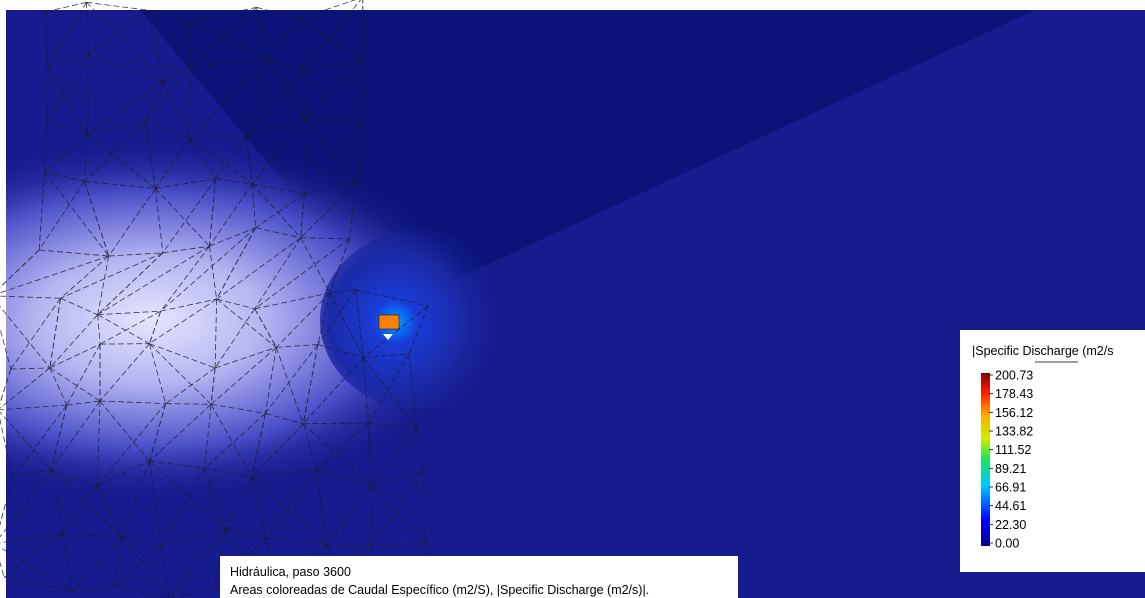 This screenshot has width=1145, height=598. What do you see at coordinates (1010, 525) in the screenshot?
I see `legend-label: 22.30` at bounding box center [1010, 525].